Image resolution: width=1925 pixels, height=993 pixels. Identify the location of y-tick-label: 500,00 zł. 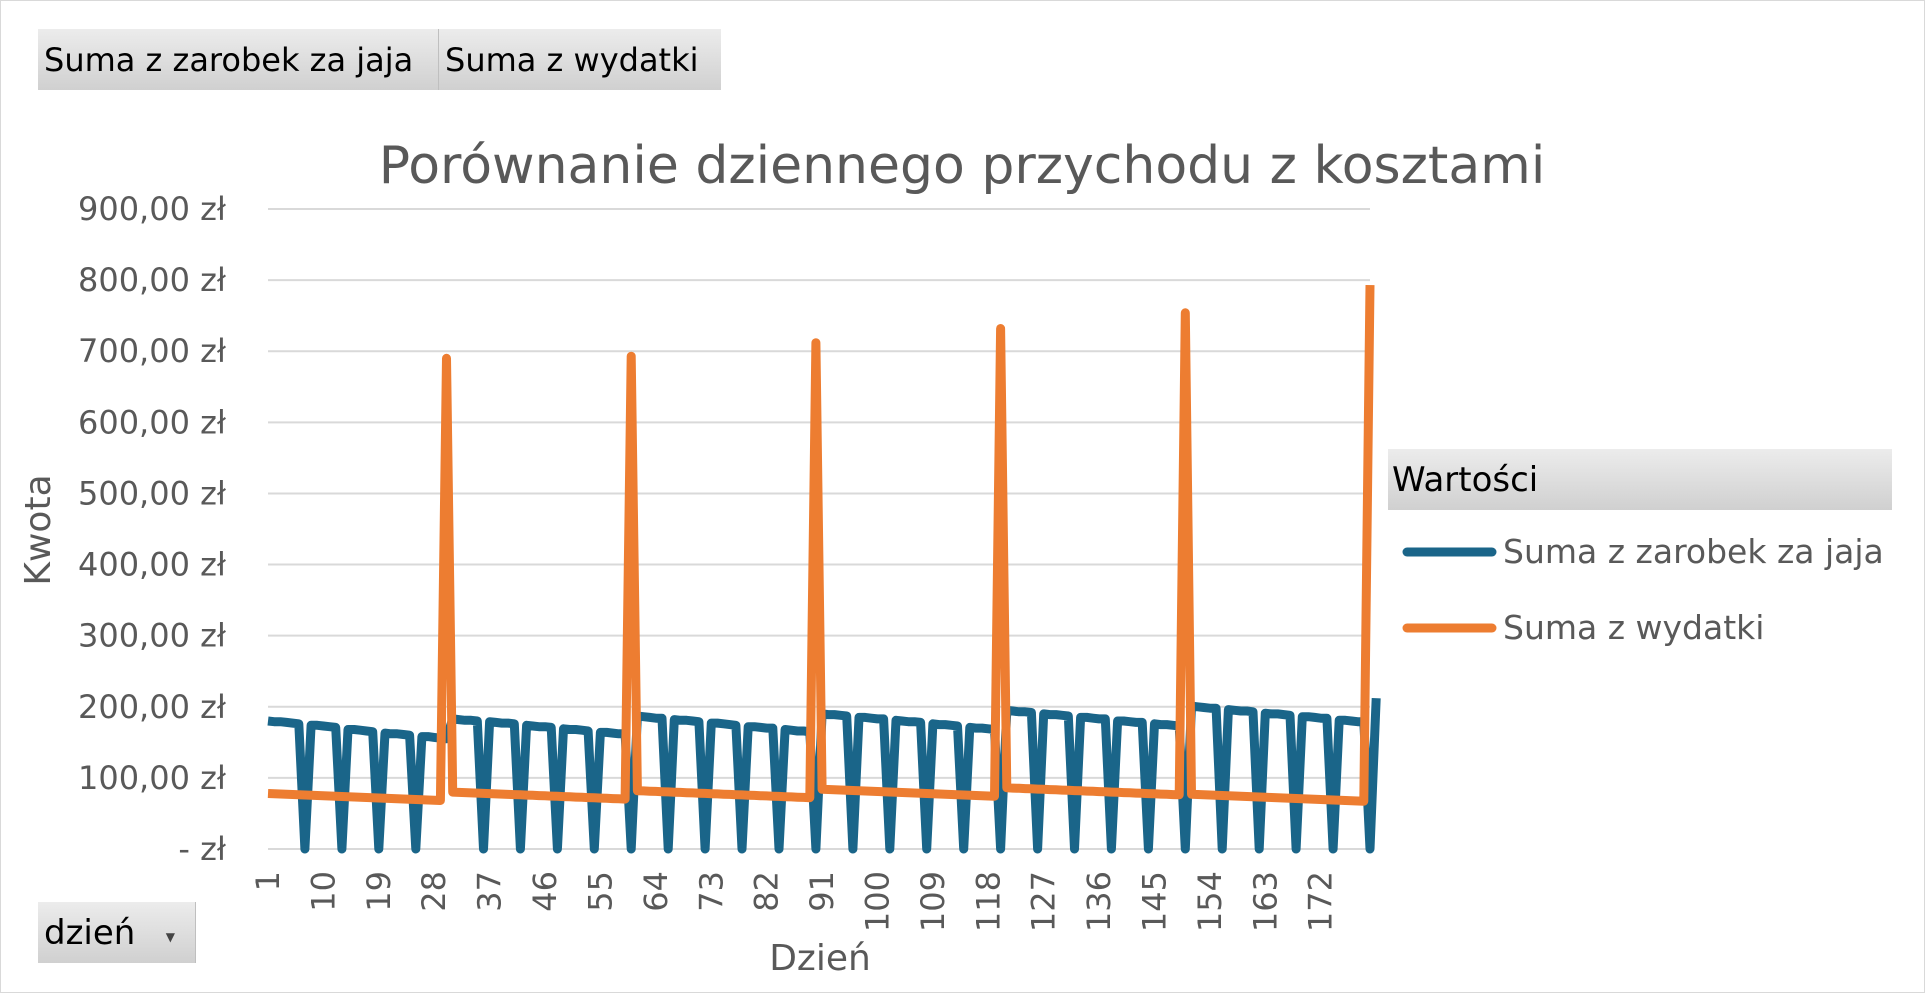
(152, 493).